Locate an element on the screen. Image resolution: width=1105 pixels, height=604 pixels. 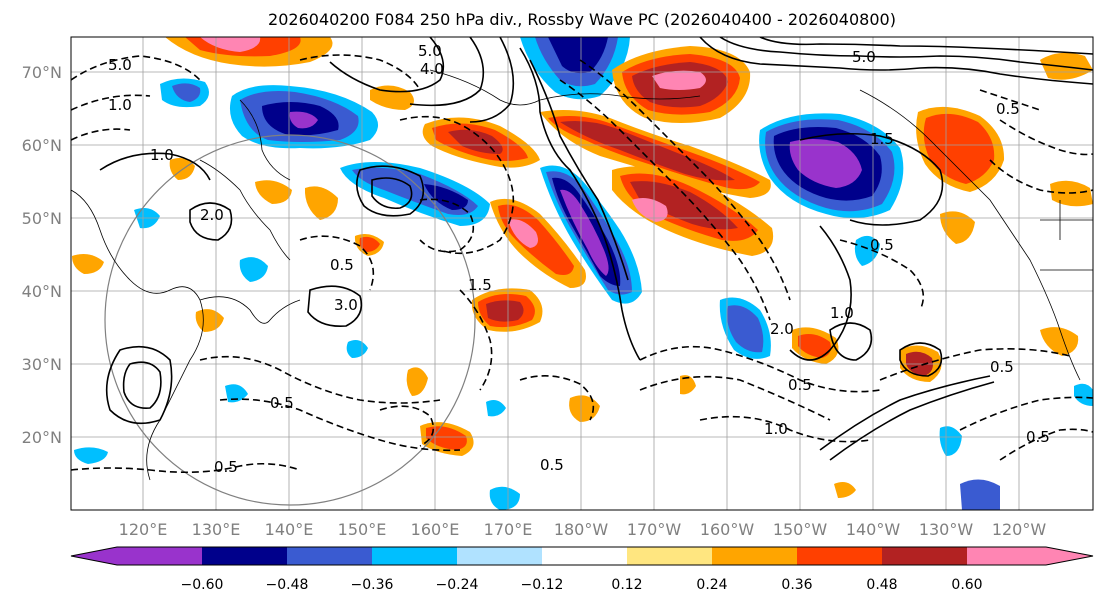
longitude-label: 150°E is located at coordinates (362, 529).